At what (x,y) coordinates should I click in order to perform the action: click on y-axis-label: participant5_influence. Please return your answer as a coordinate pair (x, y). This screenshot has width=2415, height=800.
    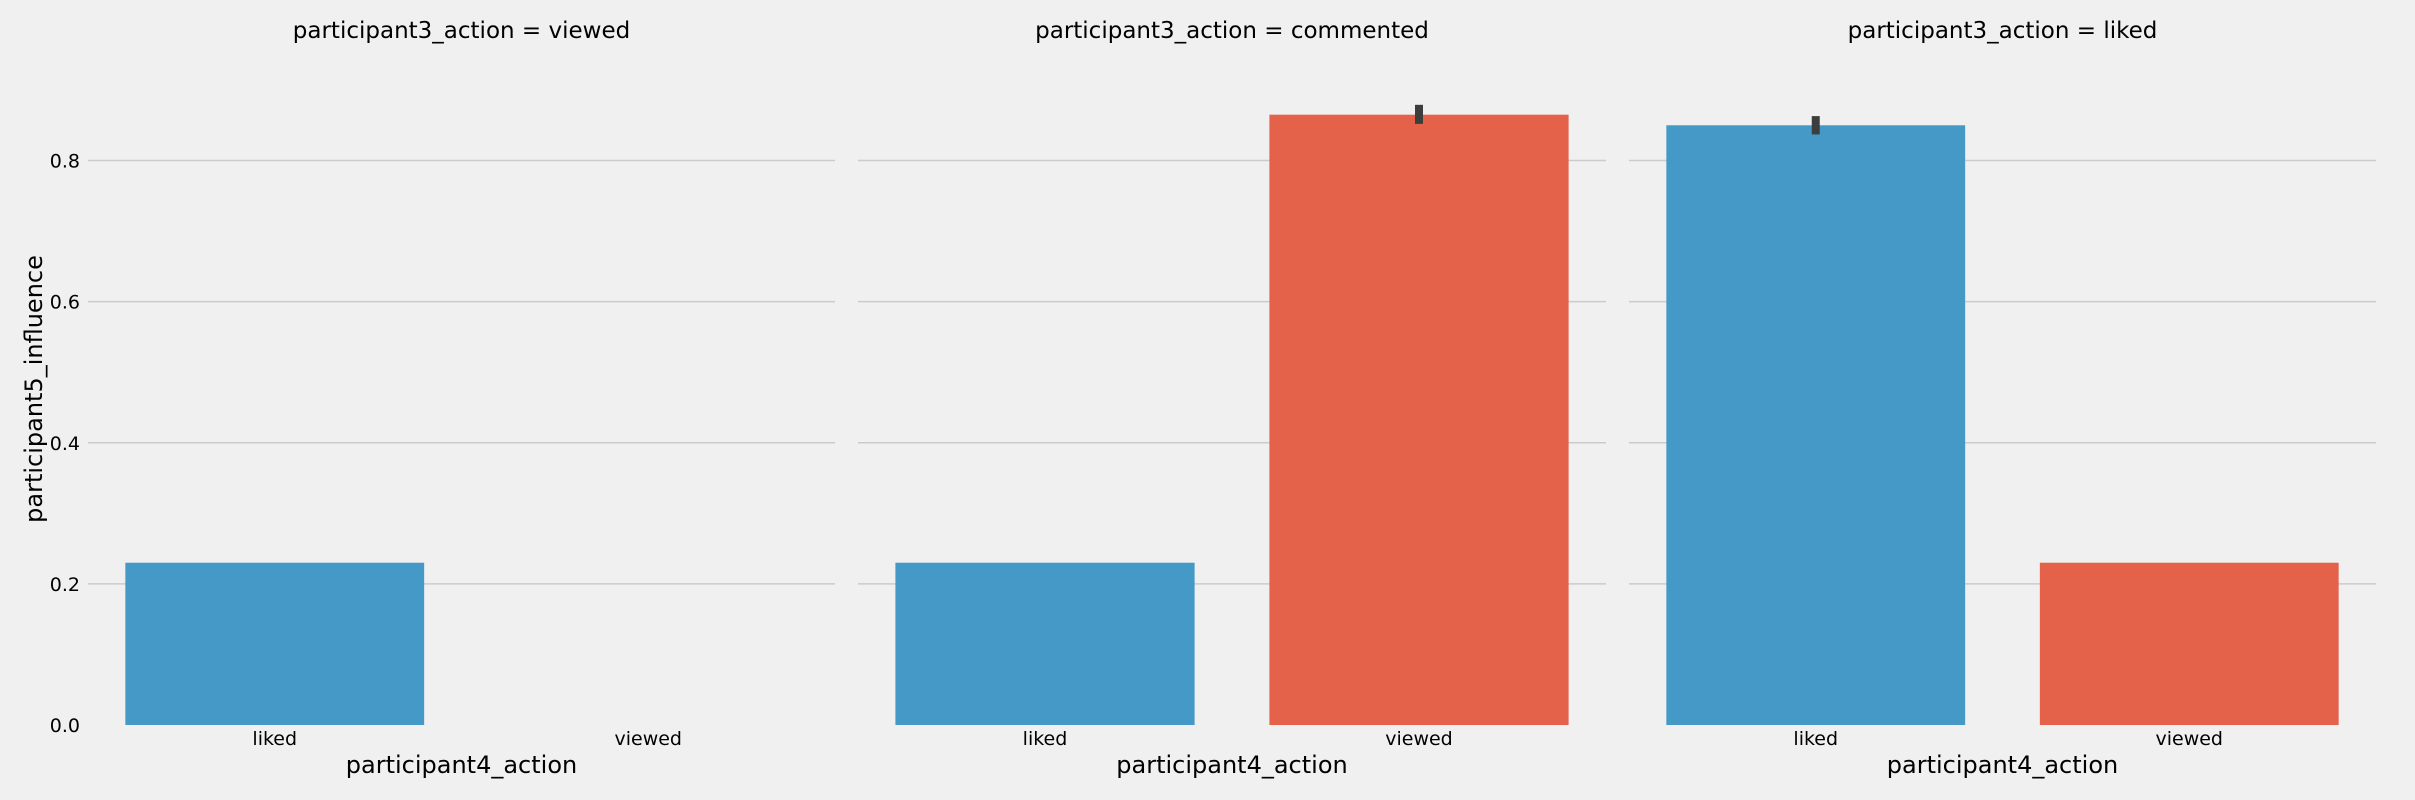
    Looking at the image, I should click on (34, 389).